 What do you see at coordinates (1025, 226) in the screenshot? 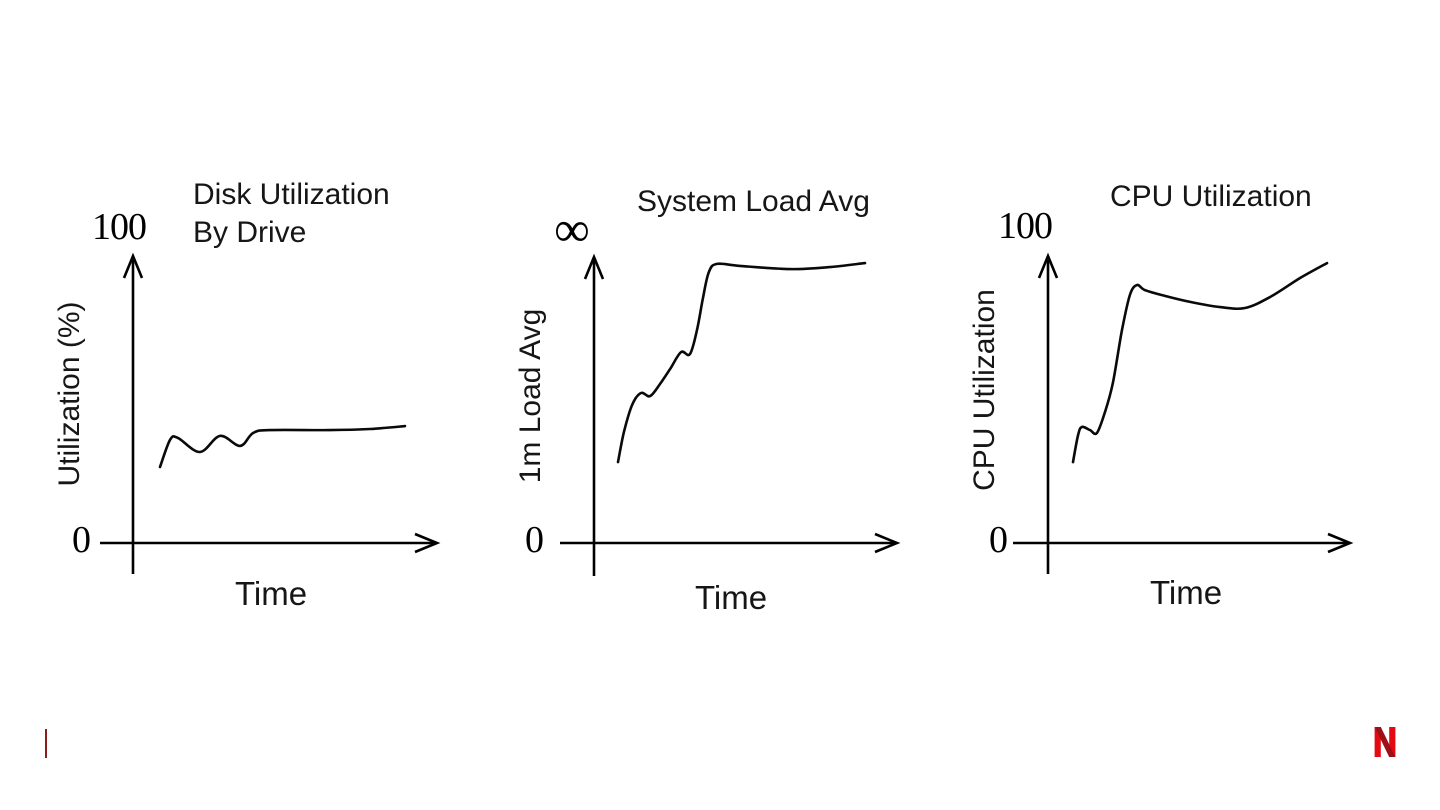
I see `chart3-ymax-tick-label: 100` at bounding box center [1025, 226].